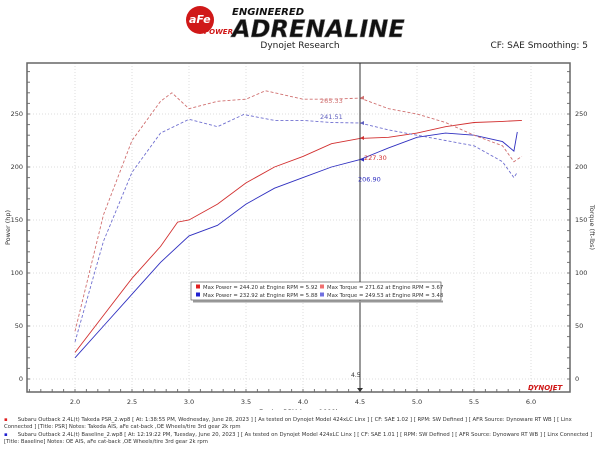 Image resolution: width=600 pixels, height=450 pixels. Describe the element at coordinates (592, 227) in the screenshot. I see `y-axis-label-right: Torque (ft-lbs)` at that location.